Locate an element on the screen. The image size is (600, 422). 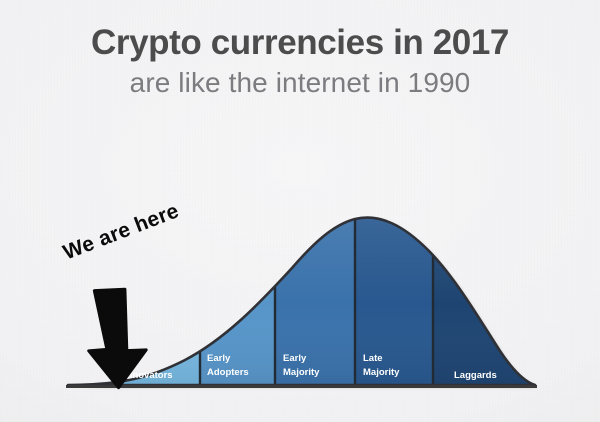
segment-label-early-adopters: Early is located at coordinates (219, 358).